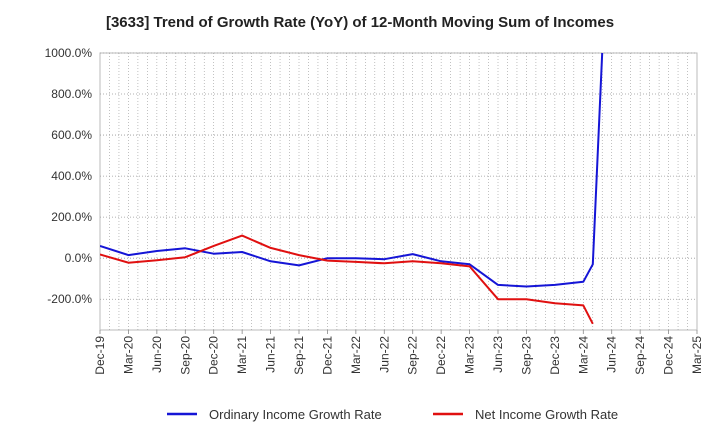  I want to click on legend-label: Ordinary Income Growth Rate, so click(295, 414).